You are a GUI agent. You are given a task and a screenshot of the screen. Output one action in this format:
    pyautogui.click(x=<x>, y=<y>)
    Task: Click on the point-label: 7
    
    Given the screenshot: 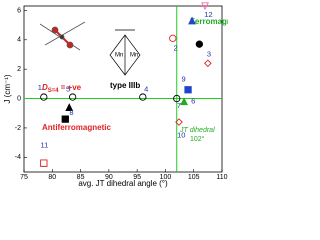 What is the action you would take?
    pyautogui.click(x=179, y=105)
    